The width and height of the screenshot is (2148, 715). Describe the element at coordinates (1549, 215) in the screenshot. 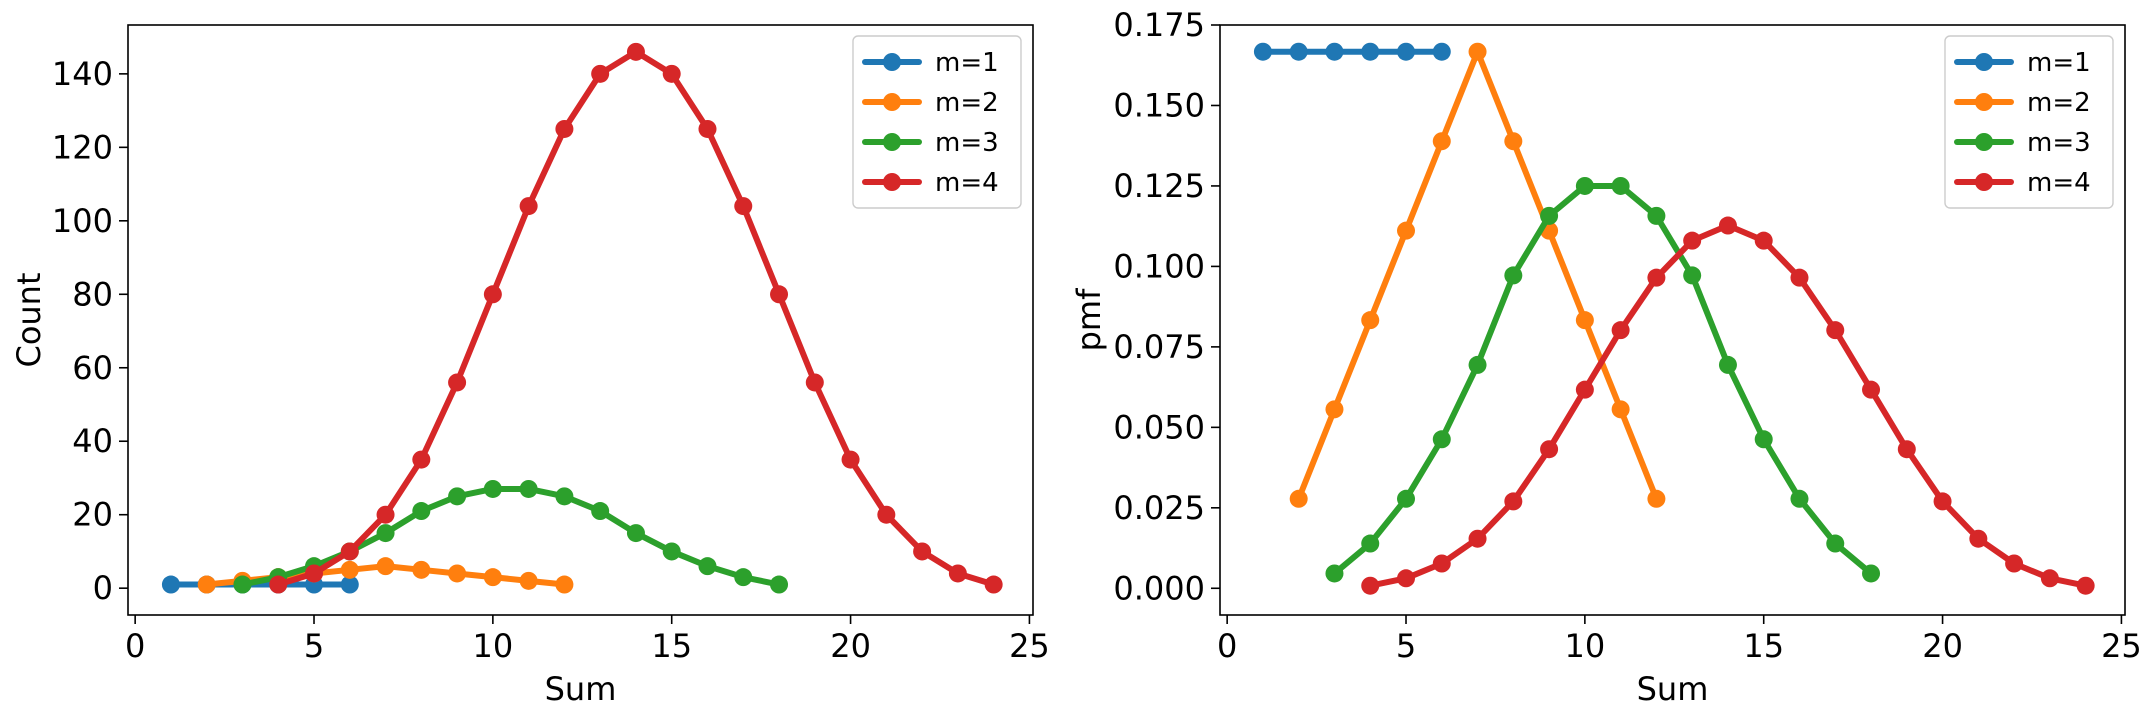

I see `data-point-m=3-9` at that location.